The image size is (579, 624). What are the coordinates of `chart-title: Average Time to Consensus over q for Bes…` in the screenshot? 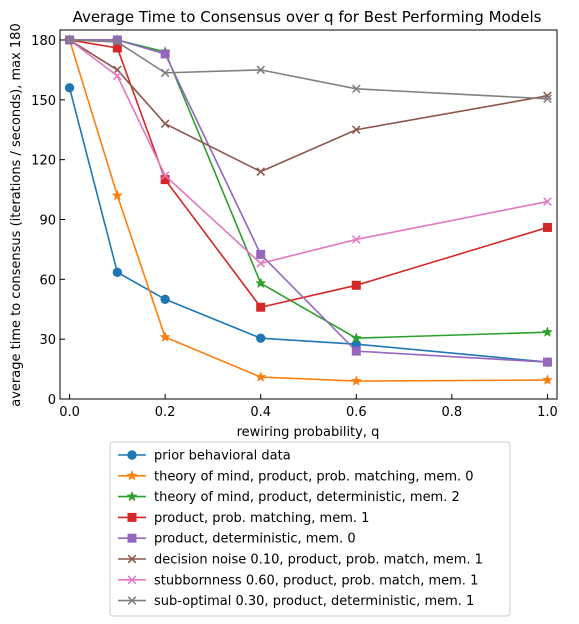 It's located at (307, 17).